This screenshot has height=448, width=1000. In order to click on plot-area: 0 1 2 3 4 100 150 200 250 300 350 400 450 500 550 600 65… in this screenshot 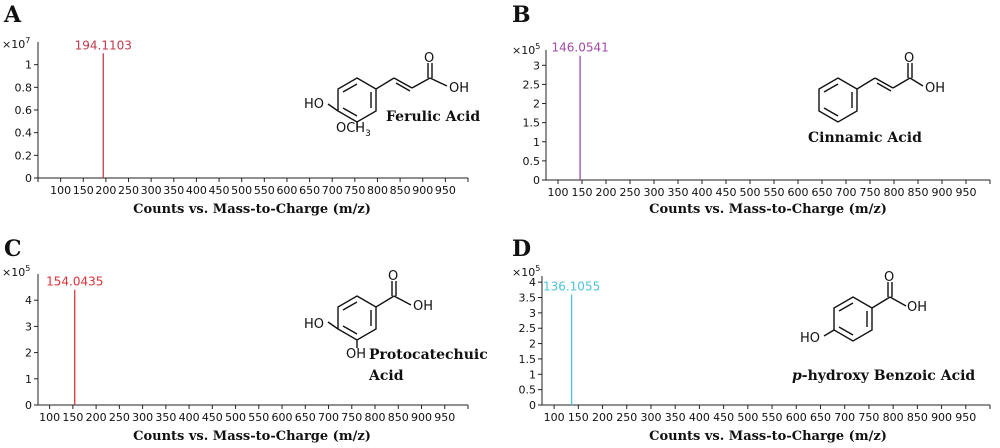, I will do `click(247, 349)`.